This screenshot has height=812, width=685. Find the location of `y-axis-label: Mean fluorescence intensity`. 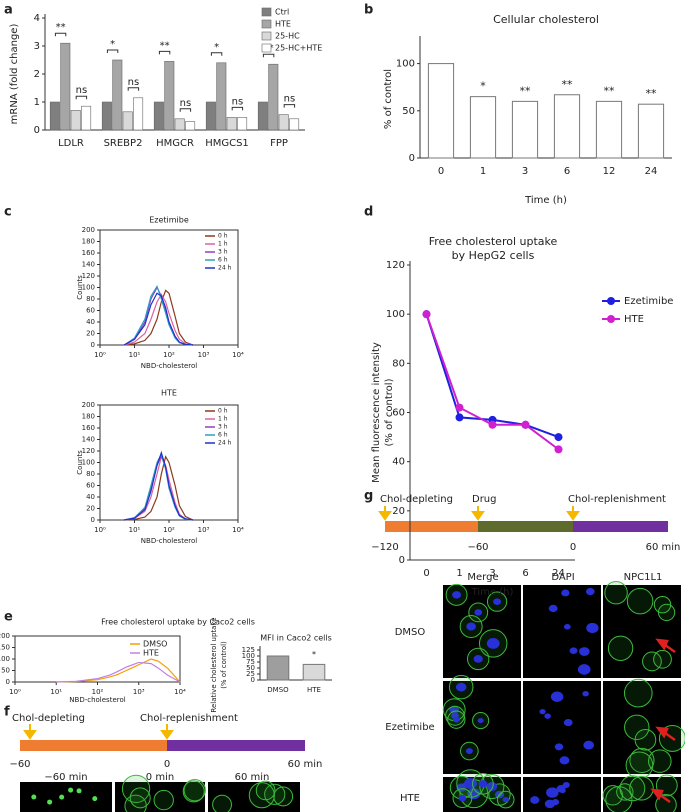

y-axis-label: Mean fluorescence intensity is located at coordinates (376, 412).